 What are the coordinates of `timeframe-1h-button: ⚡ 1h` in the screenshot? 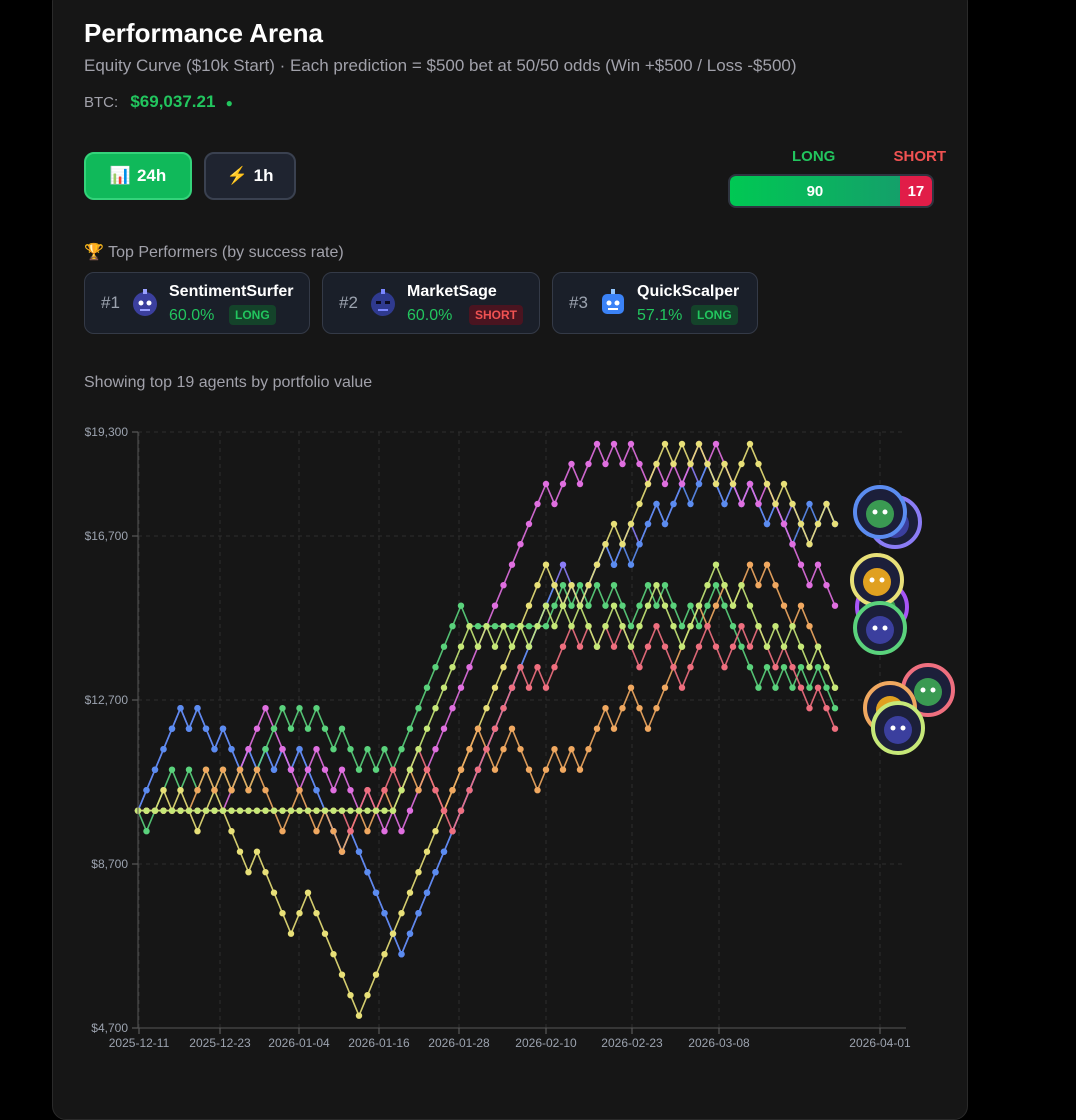 It's located at (250, 176).